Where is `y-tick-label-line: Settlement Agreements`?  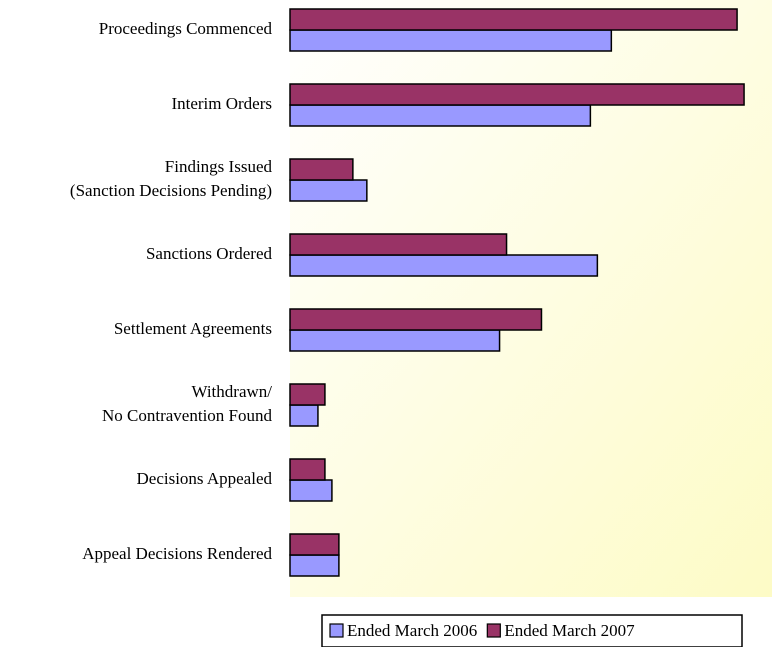 y-tick-label-line: Settlement Agreements is located at coordinates (193, 328).